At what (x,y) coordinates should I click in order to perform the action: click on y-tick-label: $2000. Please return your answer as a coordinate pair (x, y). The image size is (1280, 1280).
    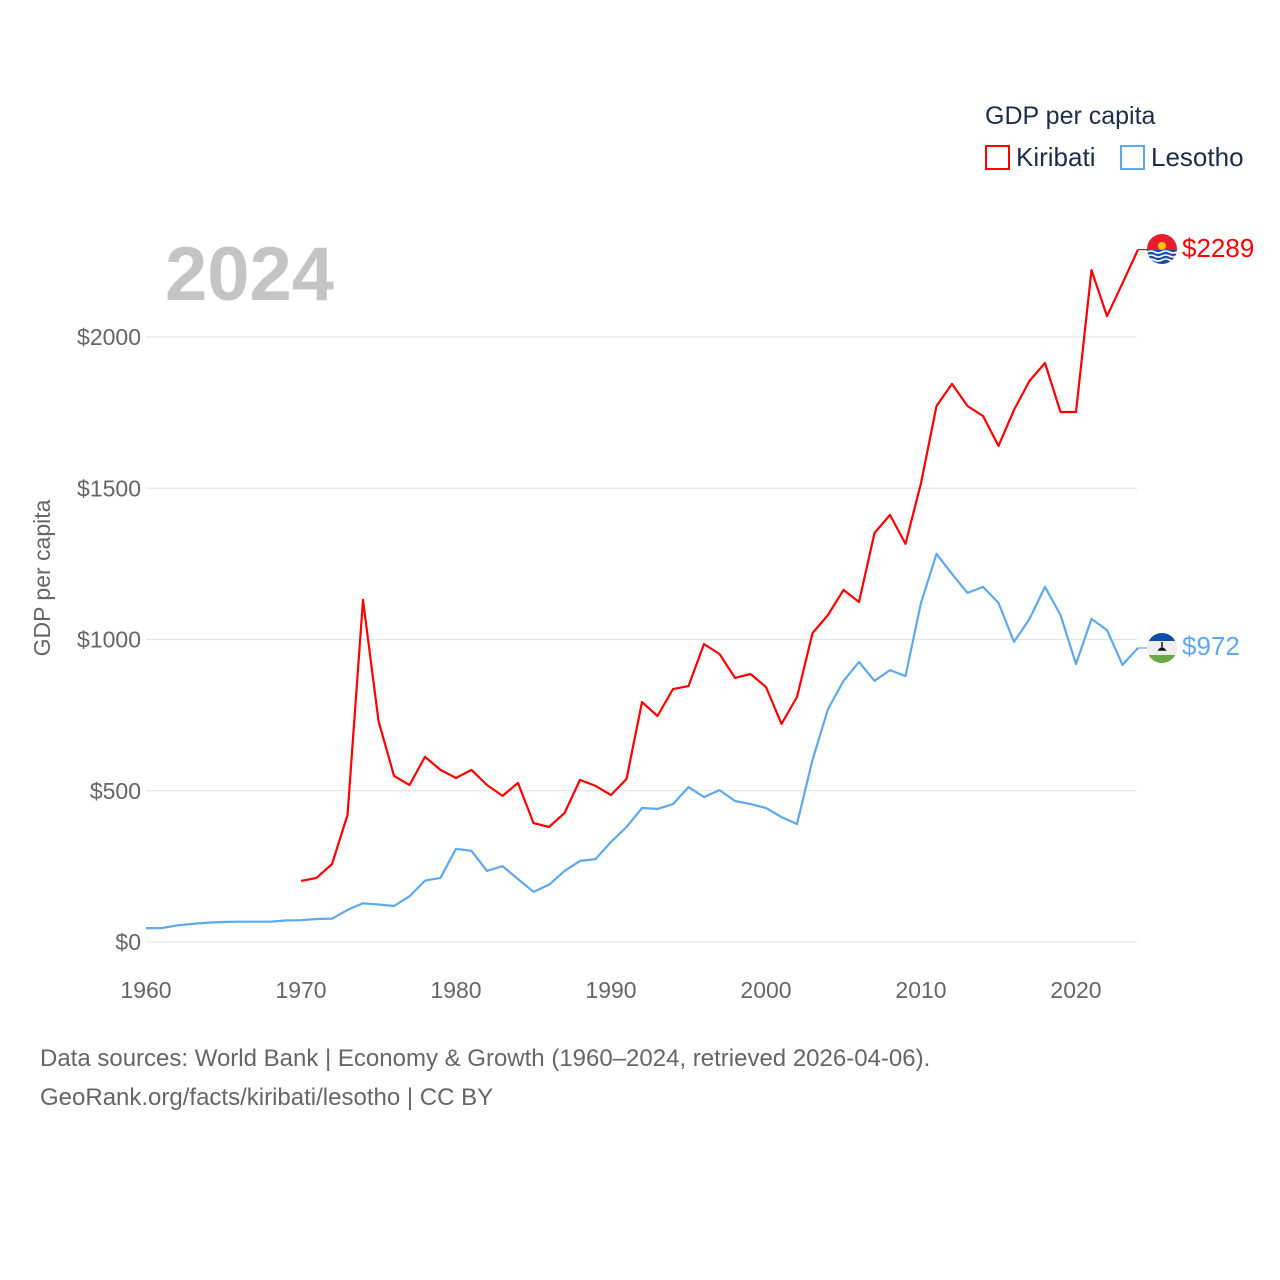
    Looking at the image, I should click on (109, 337).